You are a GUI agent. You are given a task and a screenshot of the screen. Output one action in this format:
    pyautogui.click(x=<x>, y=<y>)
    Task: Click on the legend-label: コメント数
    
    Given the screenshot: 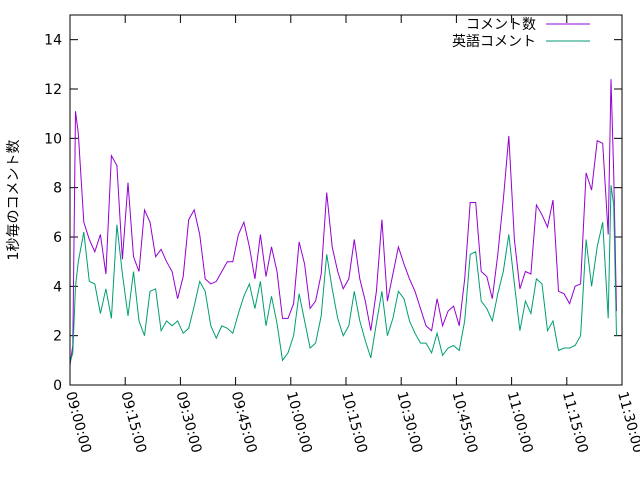 What is the action you would take?
    pyautogui.click(x=501, y=25)
    